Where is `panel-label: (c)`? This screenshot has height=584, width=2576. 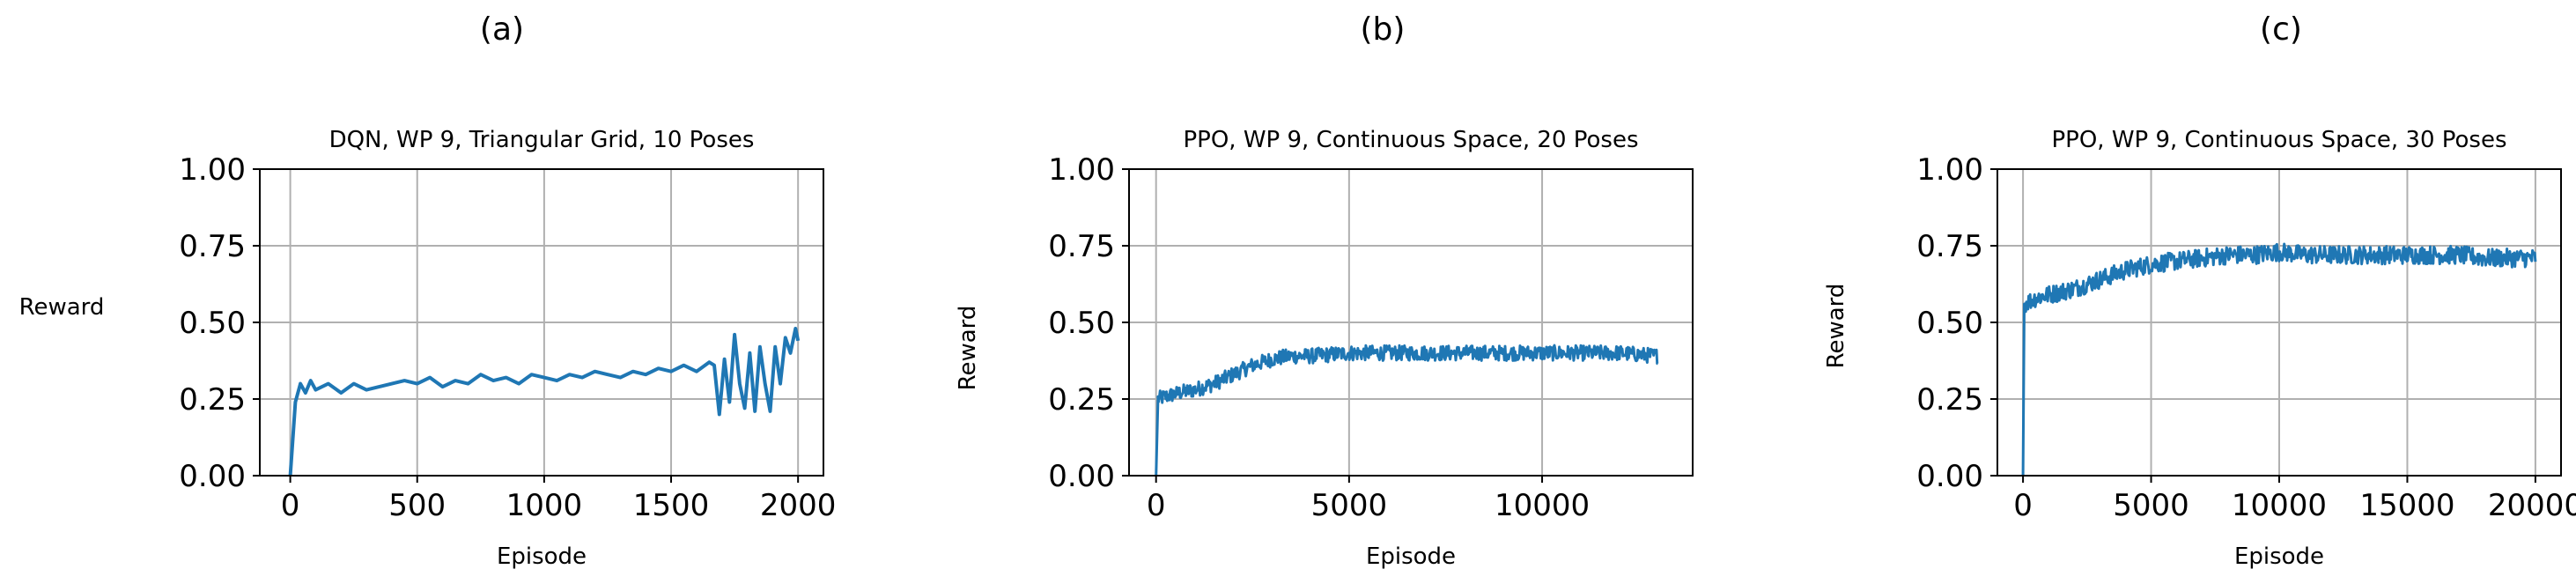
panel-label: (c) is located at coordinates (2281, 29).